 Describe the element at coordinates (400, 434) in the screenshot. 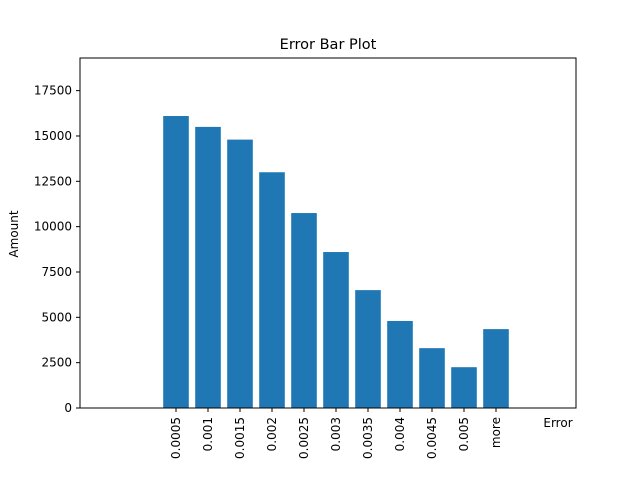

I see `x-tick-label: 0.004` at that location.